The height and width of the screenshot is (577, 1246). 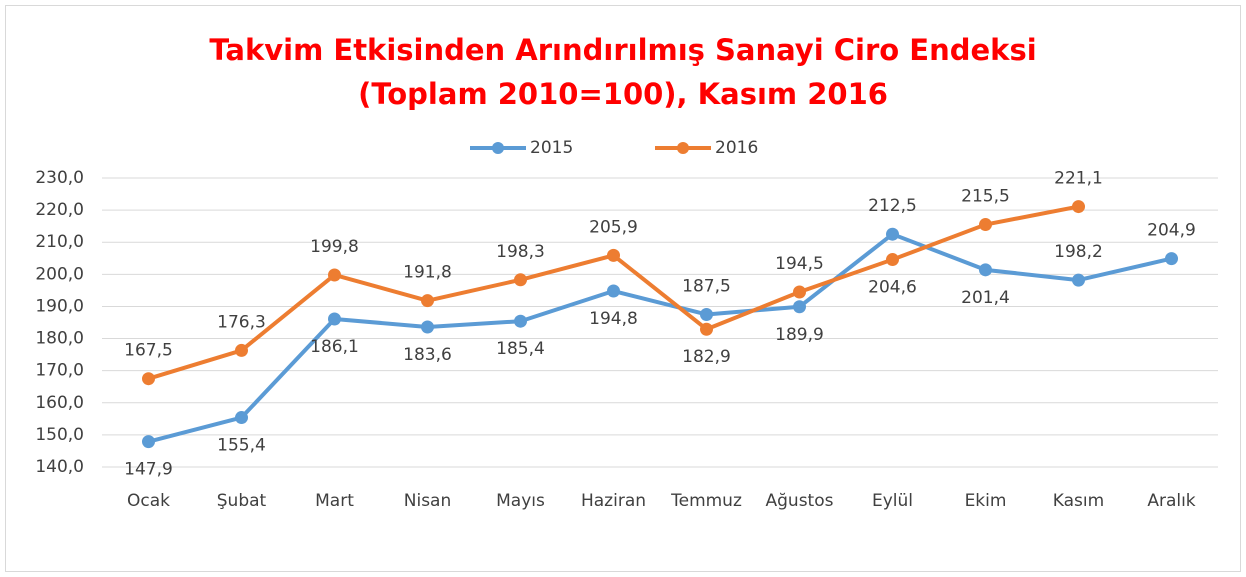 I want to click on y-tick-label: 210,0, so click(x=59, y=242).